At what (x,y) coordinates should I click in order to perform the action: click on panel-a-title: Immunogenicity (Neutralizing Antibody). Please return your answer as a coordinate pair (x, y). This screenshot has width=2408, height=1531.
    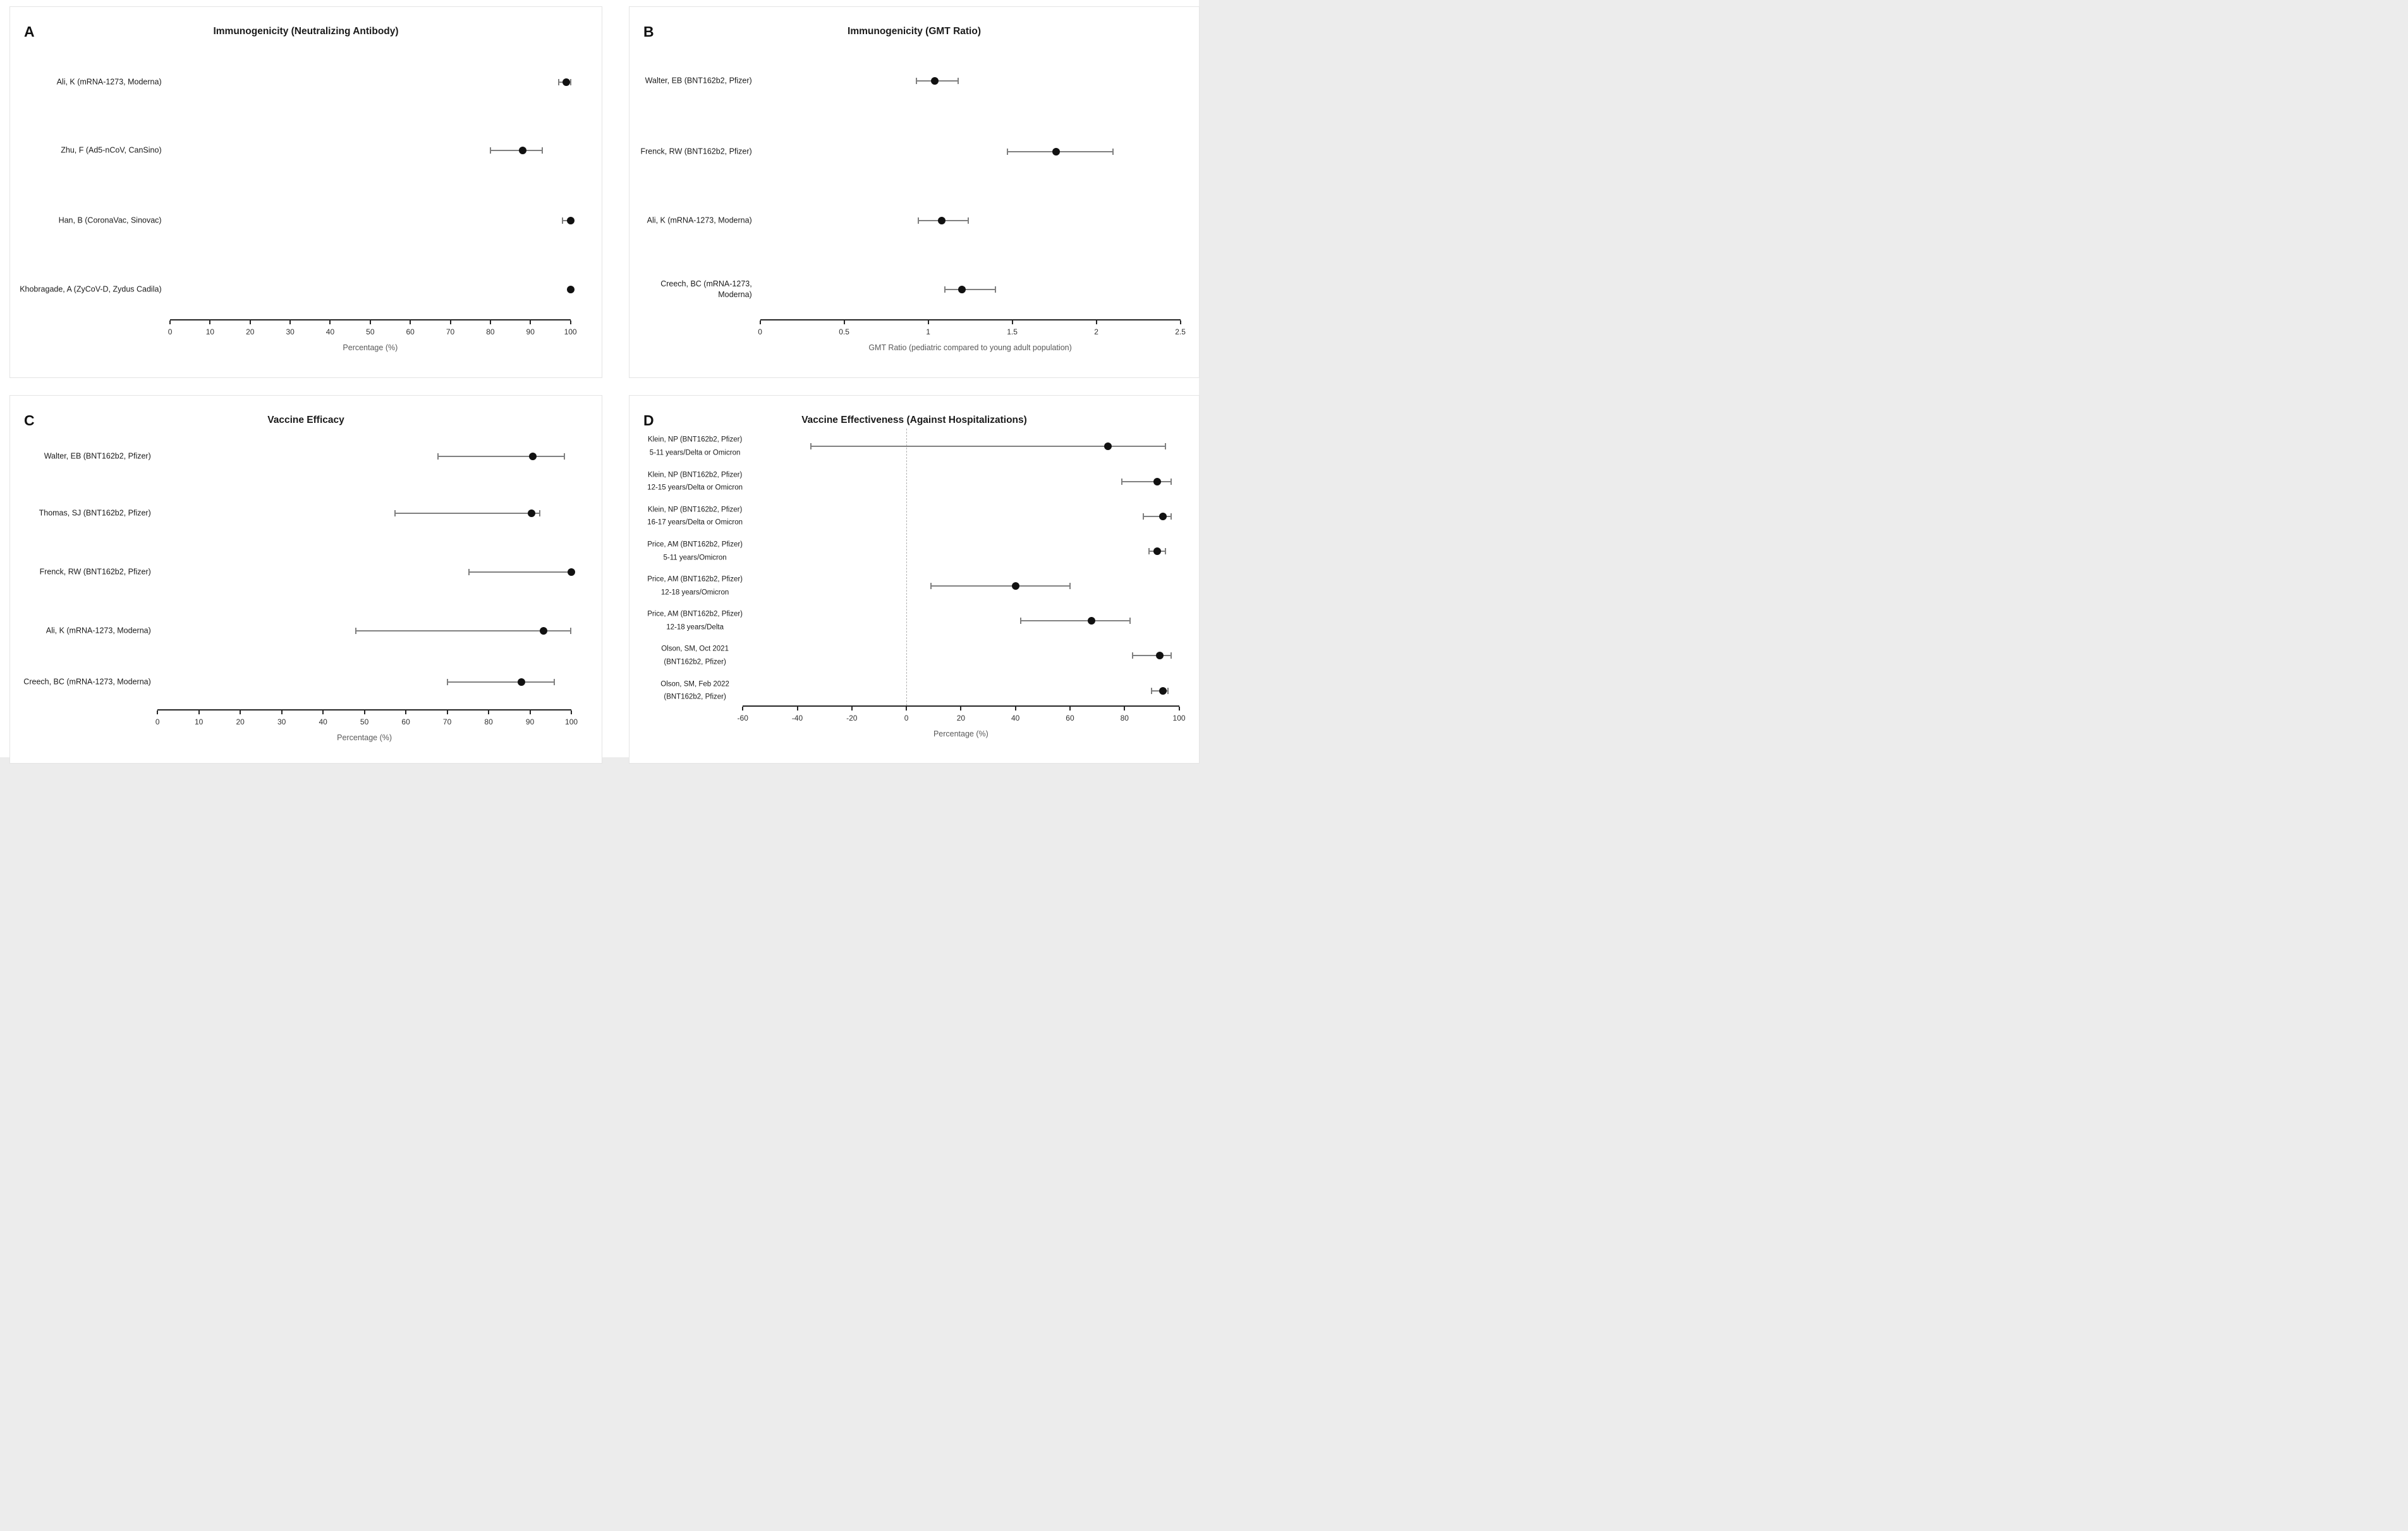
    Looking at the image, I should click on (306, 31).